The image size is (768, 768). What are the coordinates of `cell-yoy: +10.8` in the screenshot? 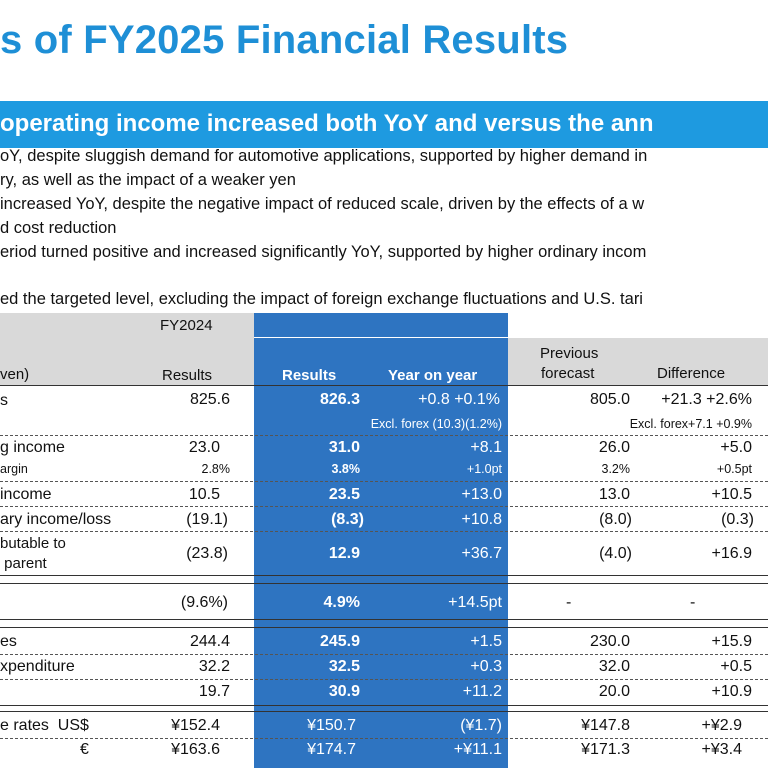 It's located at (481, 519).